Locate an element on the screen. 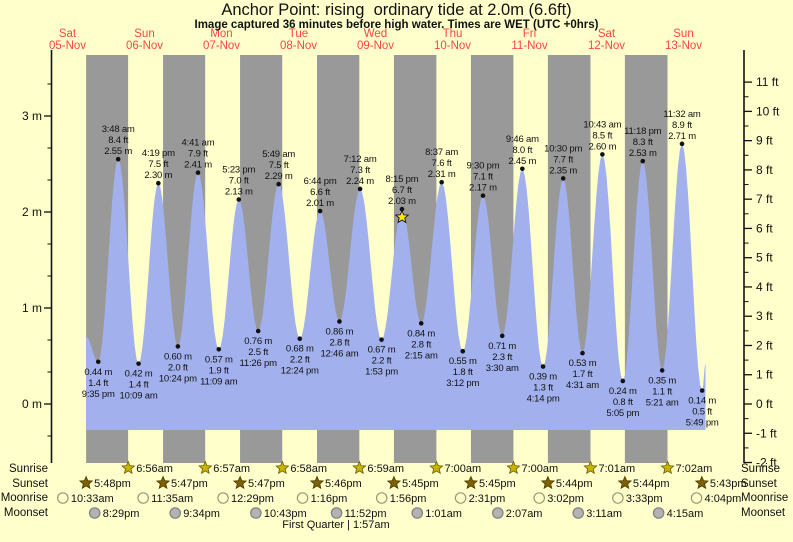 Image resolution: width=793 pixels, height=542 pixels. moonrise-row-label-left: Moonrise is located at coordinates (24, 498).